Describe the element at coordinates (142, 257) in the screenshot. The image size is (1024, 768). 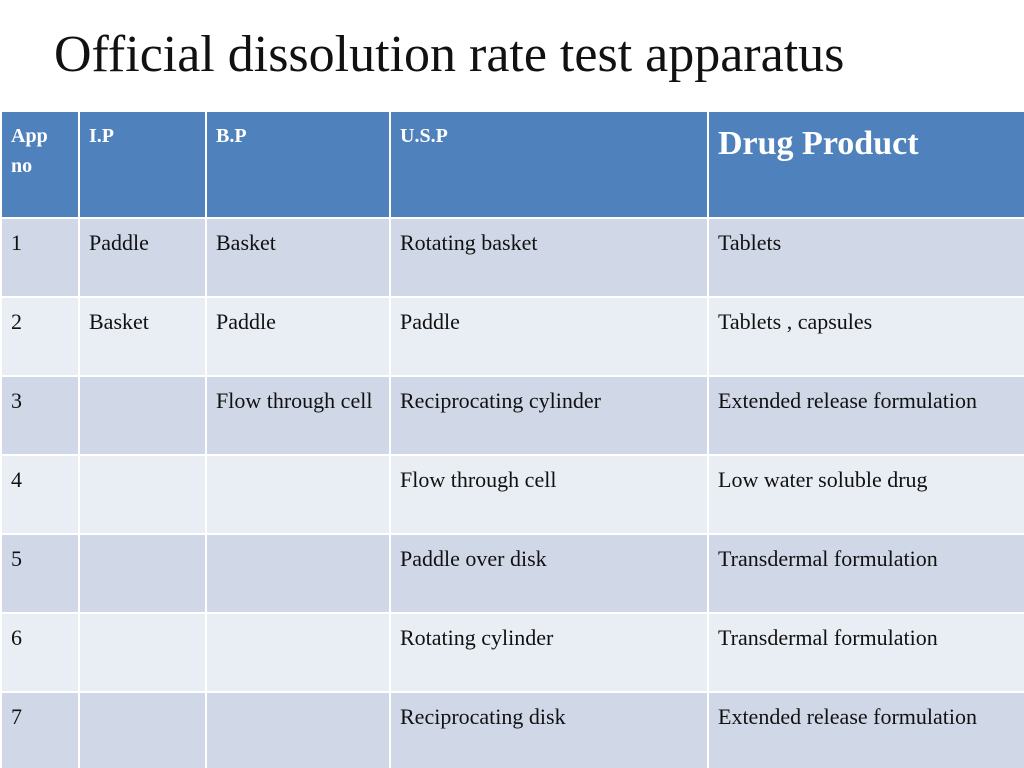
I see `cell-ip: Paddle` at that location.